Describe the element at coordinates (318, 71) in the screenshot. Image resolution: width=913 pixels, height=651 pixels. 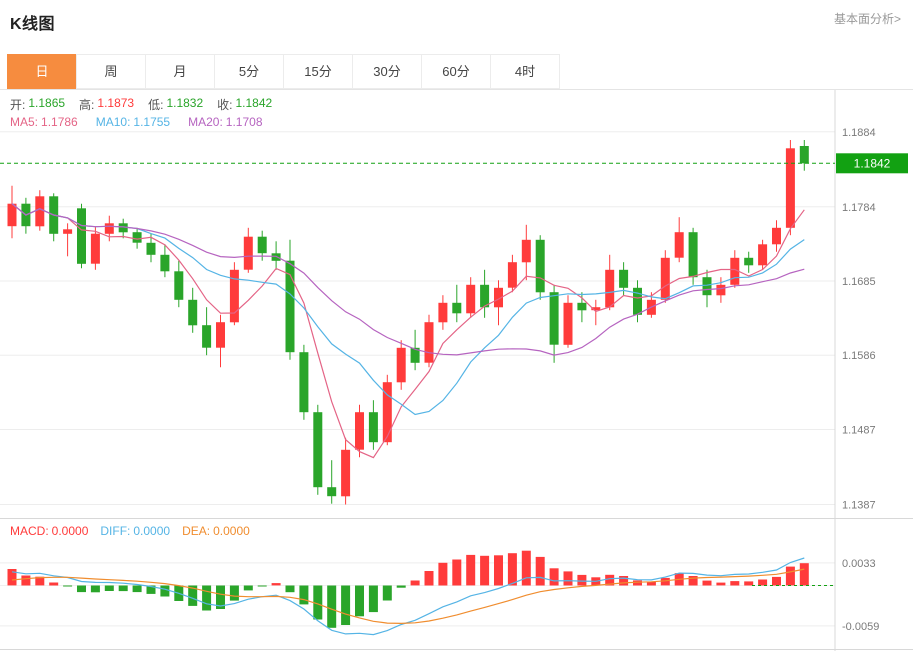
I see `tab-15分: 15分` at that location.